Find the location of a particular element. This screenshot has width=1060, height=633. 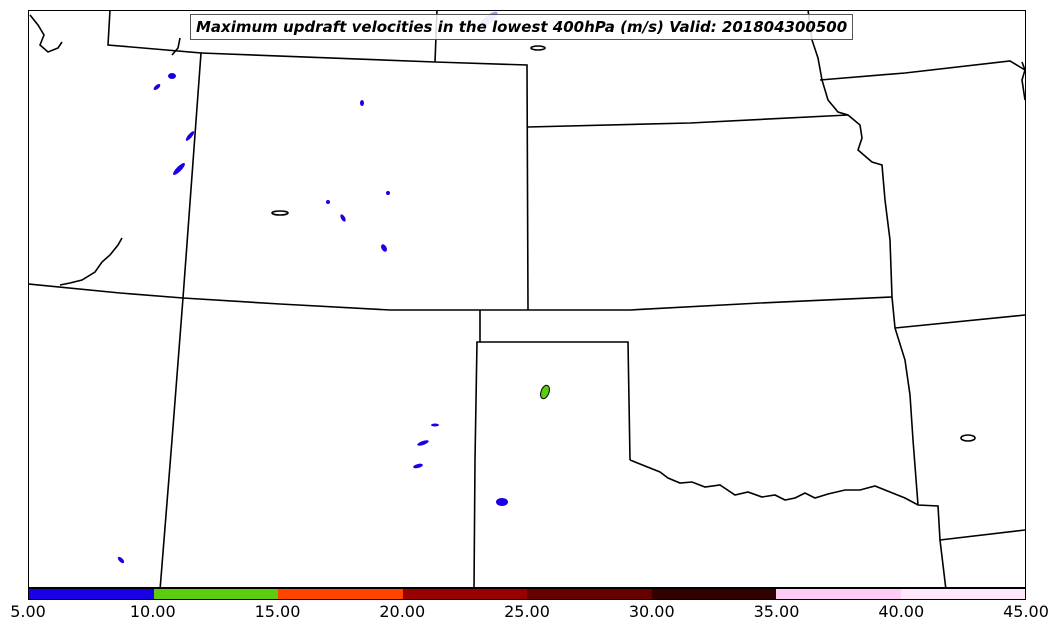

colorbar-tick-label: 15.00 is located at coordinates (277, 611).